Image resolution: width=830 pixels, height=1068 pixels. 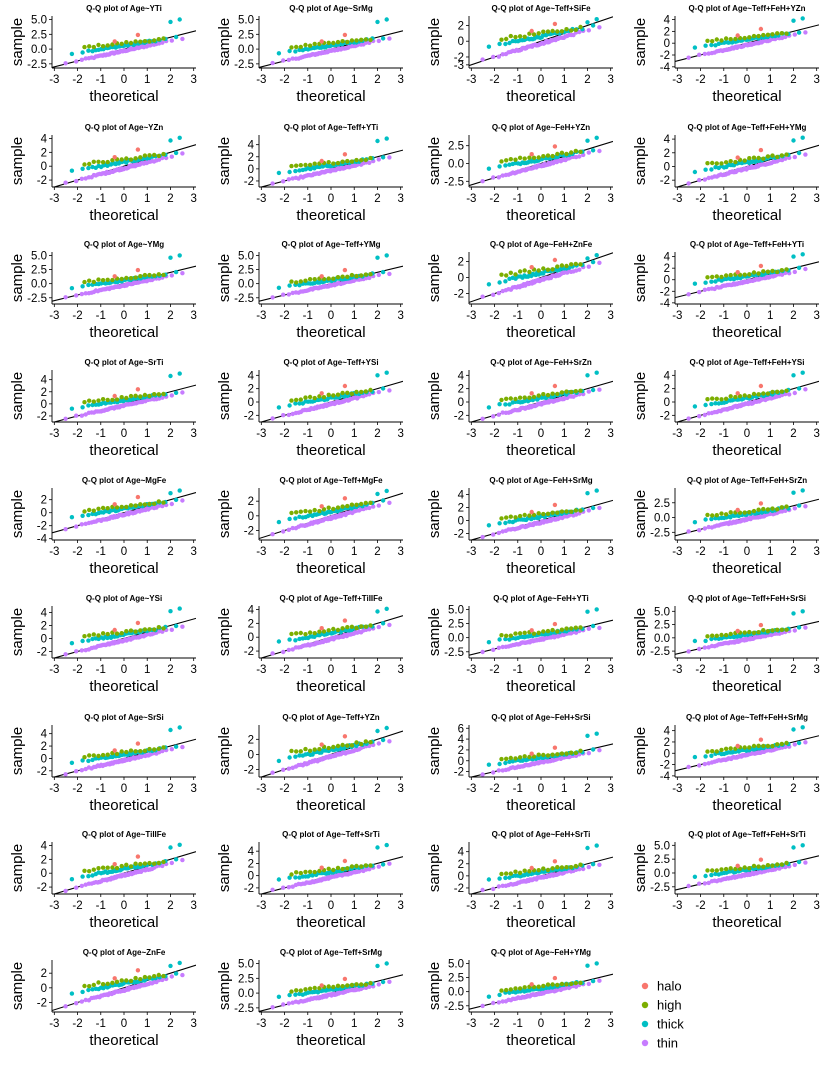 What do you see at coordinates (541, 244) in the screenshot?
I see `panel-title: Q-Q plot of Age~FeH+ZnFe` at bounding box center [541, 244].